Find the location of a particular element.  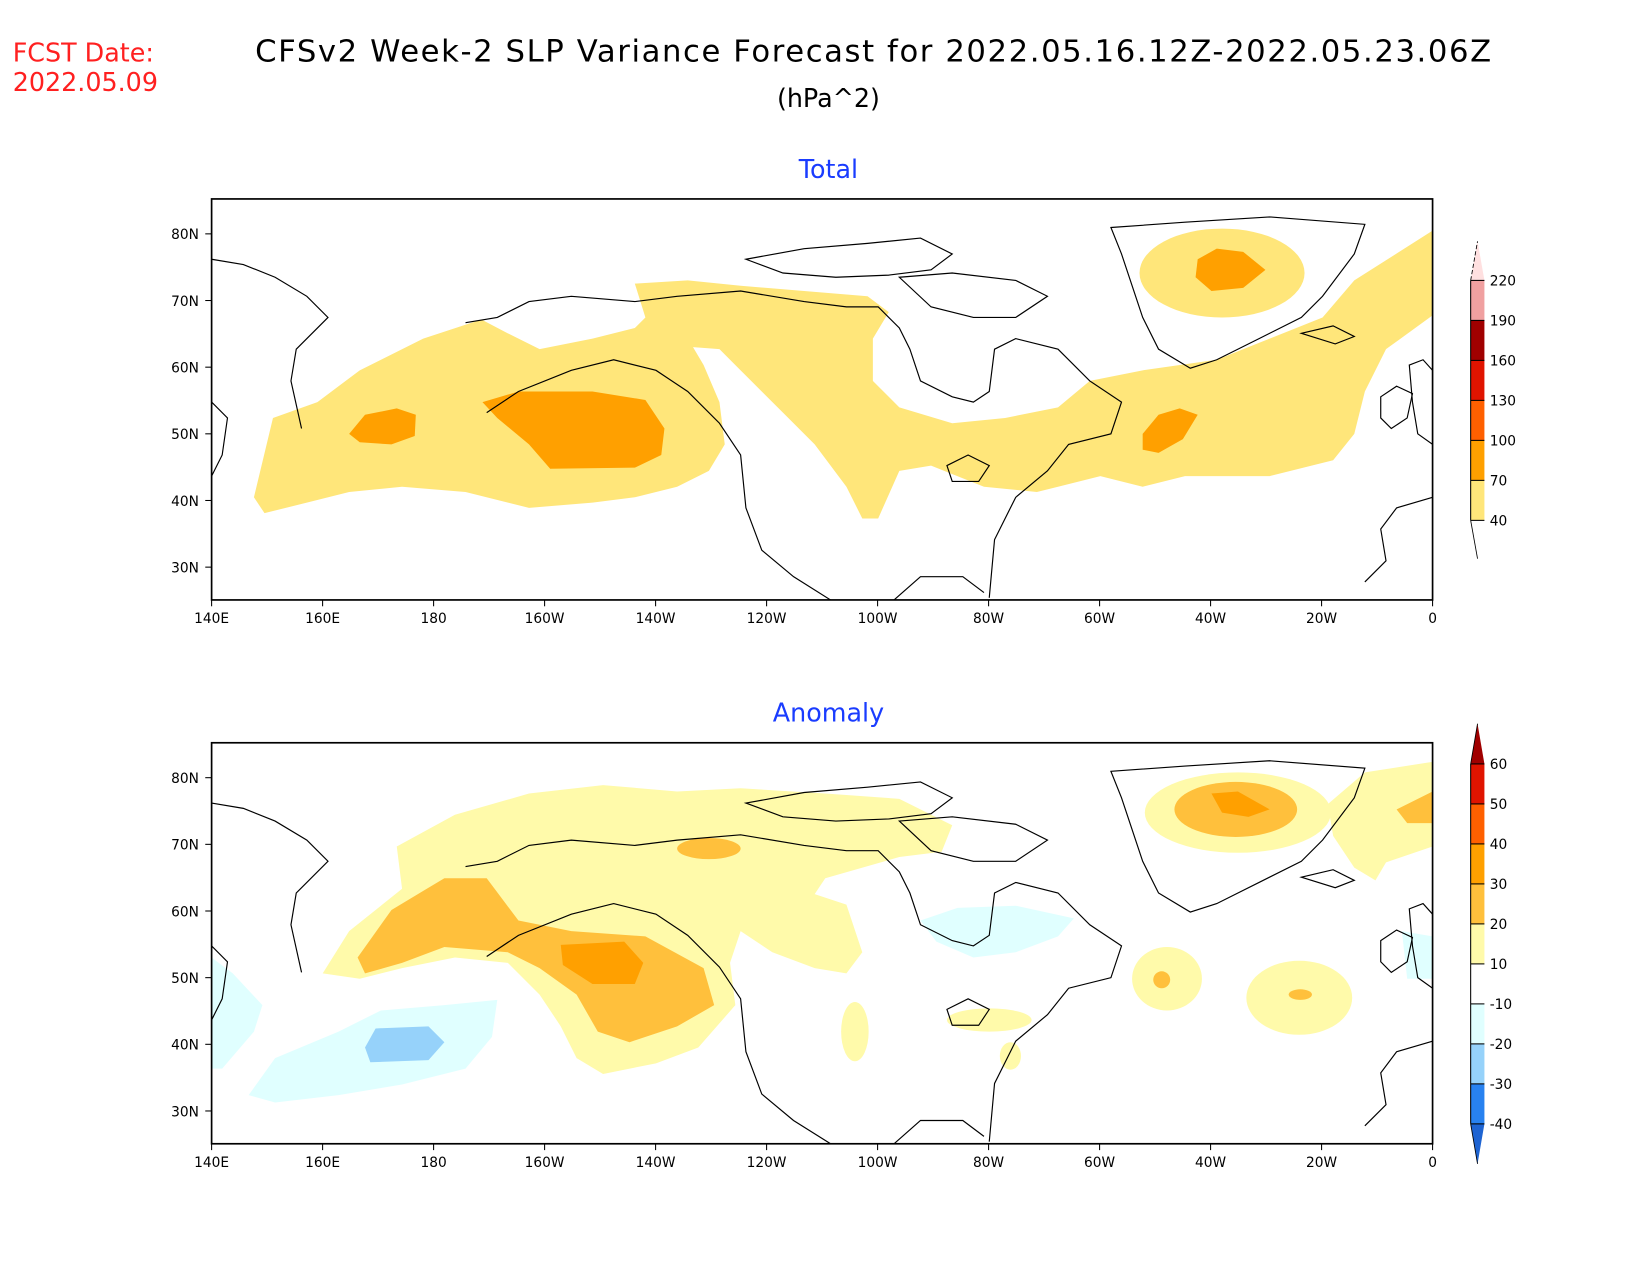

colorbar-total: 220 190 160 130 100 70 40 is located at coordinates (1493, 400).